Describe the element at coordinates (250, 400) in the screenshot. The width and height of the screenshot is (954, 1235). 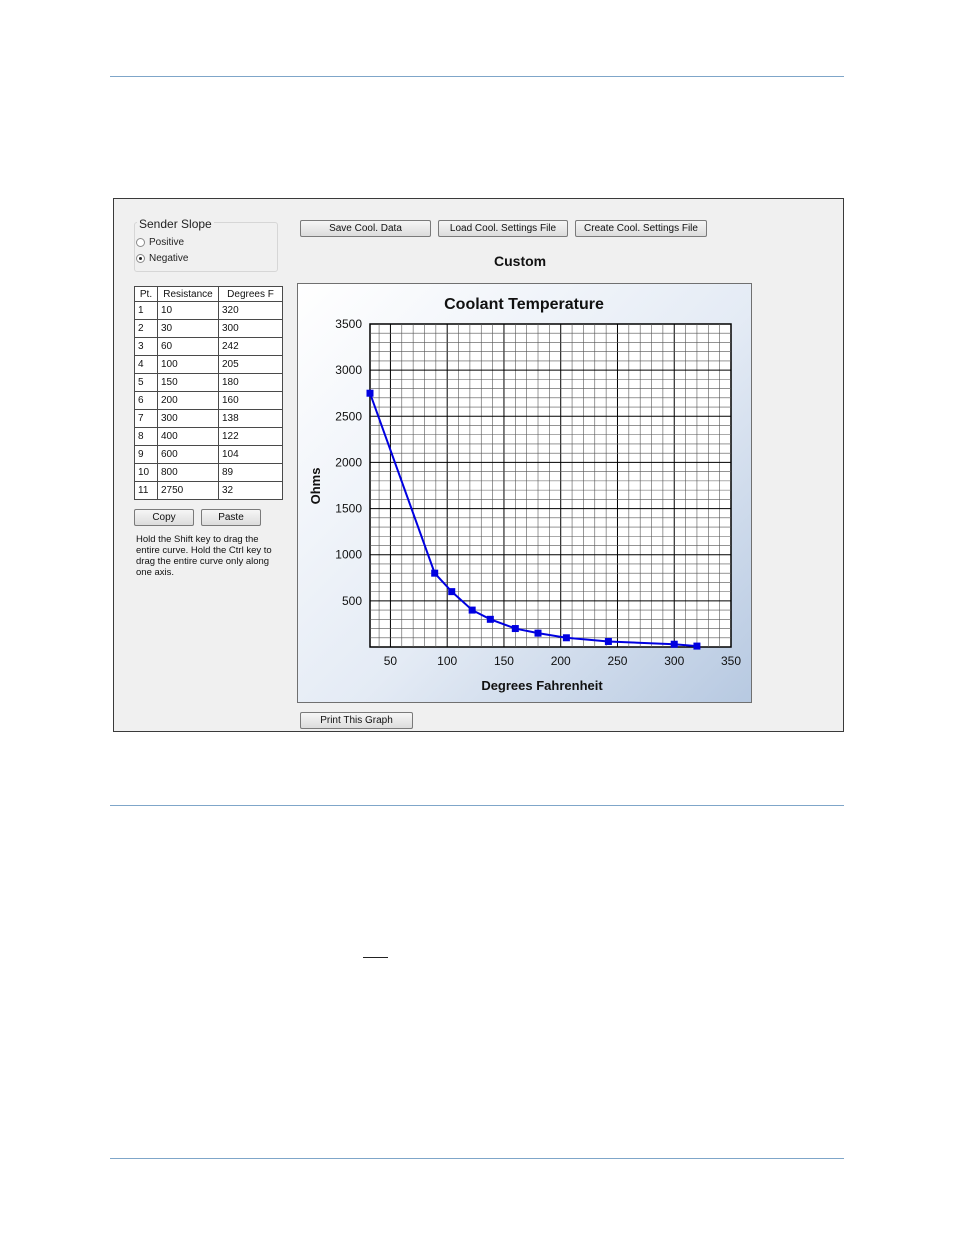
I see `cell-degrees: 160` at that location.